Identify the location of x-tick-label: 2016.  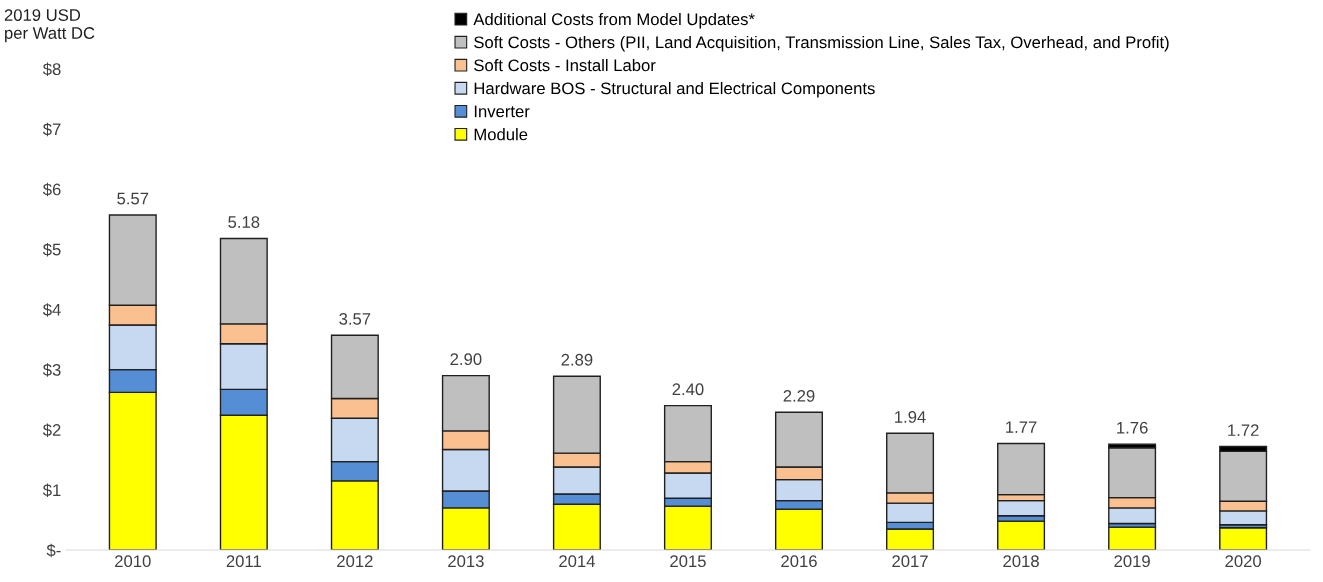
(799, 561).